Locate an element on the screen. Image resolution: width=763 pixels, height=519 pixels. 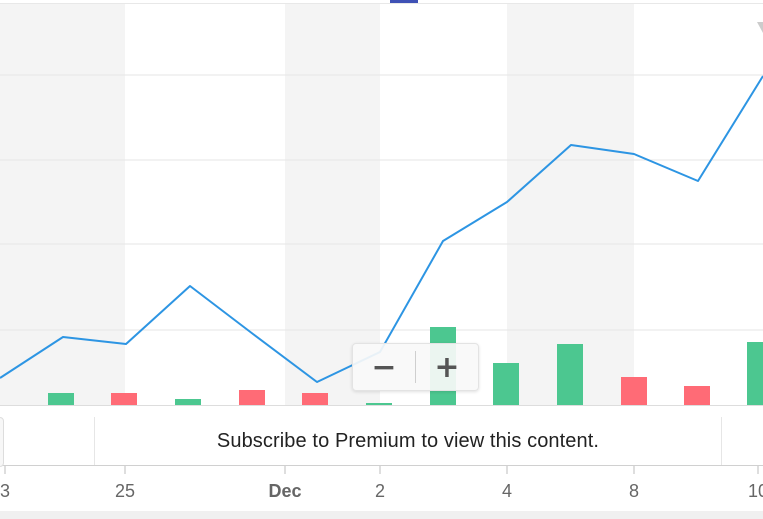
range-marker is located at coordinates (404, 1).